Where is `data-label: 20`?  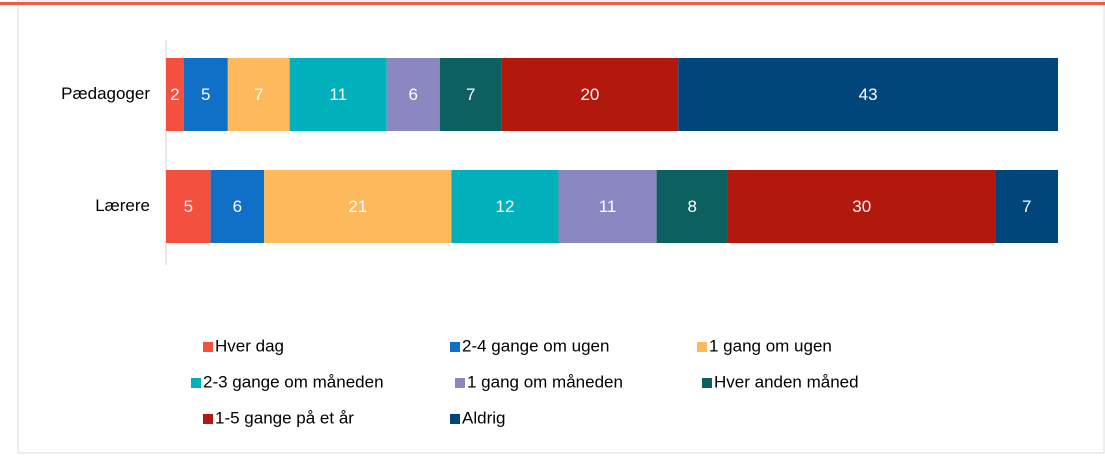
data-label: 20 is located at coordinates (589, 94).